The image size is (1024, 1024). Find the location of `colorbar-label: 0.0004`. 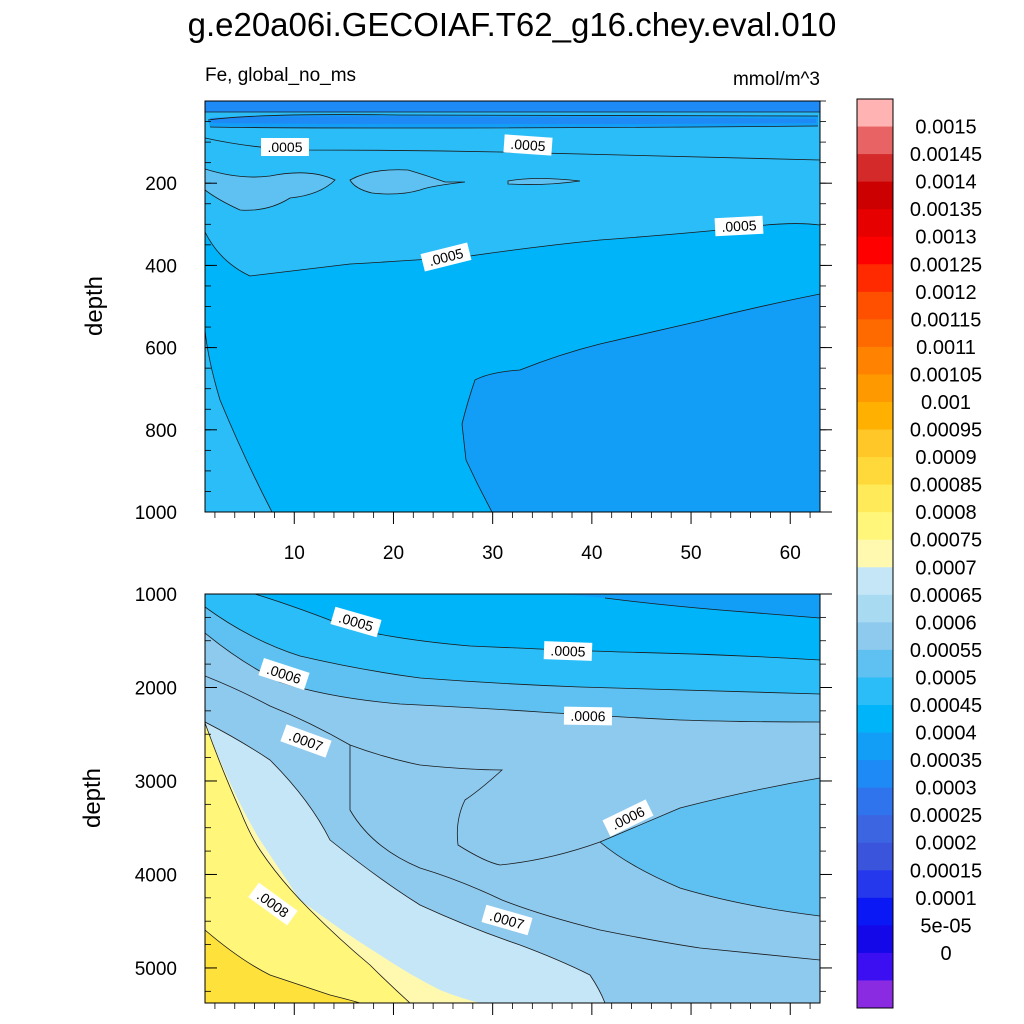

colorbar-label: 0.0004 is located at coordinates (945, 734).